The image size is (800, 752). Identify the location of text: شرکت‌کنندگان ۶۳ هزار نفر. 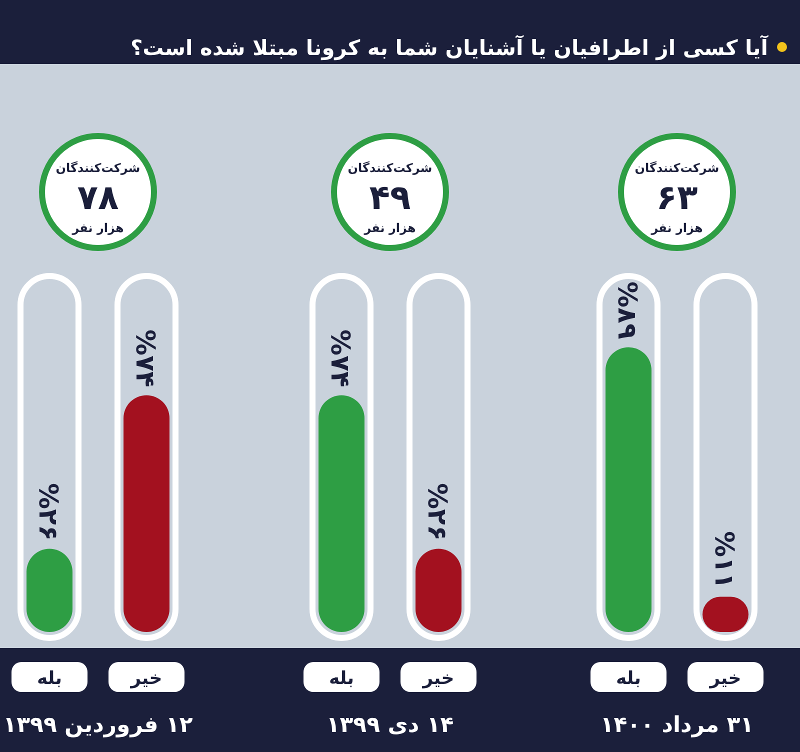
(677, 198).